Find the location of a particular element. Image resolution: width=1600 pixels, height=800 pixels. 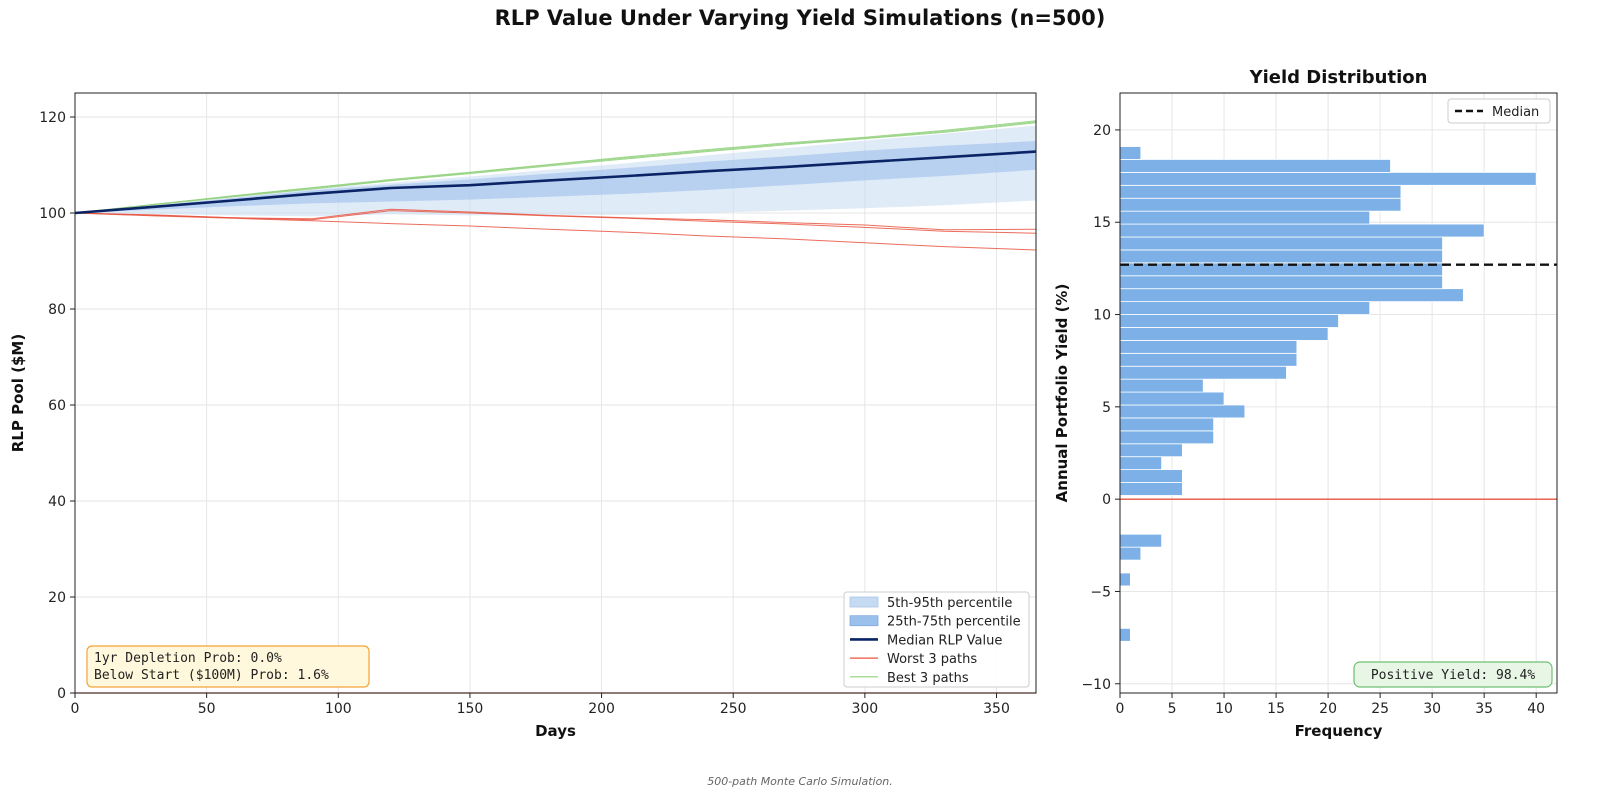

x-tick-label: 300 is located at coordinates (864, 709).